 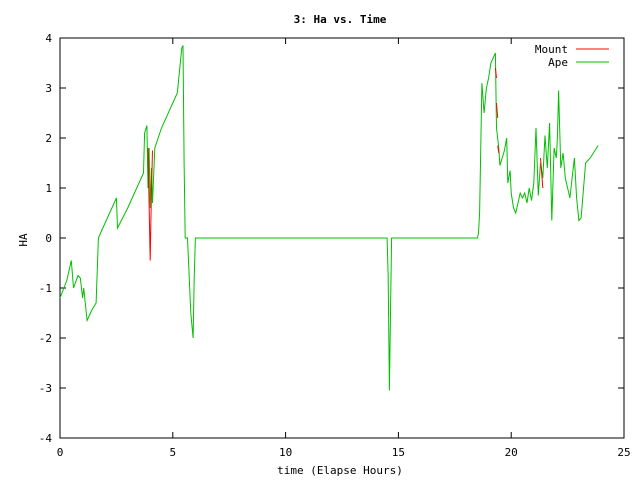 What do you see at coordinates (23, 240) in the screenshot?
I see `y-axis-label: HA` at bounding box center [23, 240].